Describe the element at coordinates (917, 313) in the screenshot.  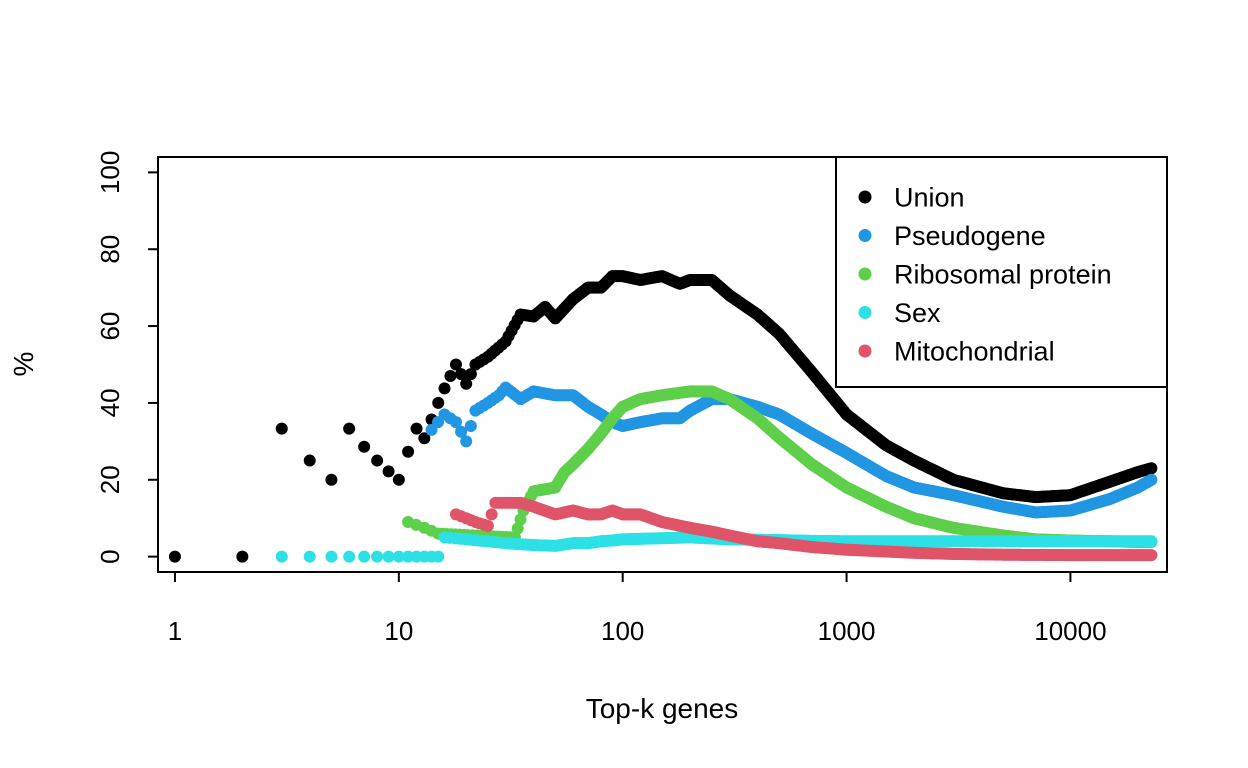
I see `legend-label-sex: Sex` at that location.